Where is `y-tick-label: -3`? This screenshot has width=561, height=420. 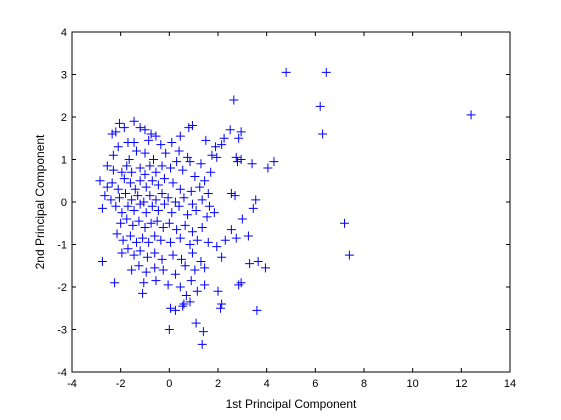
y-tick-label: -3 is located at coordinates (62, 331).